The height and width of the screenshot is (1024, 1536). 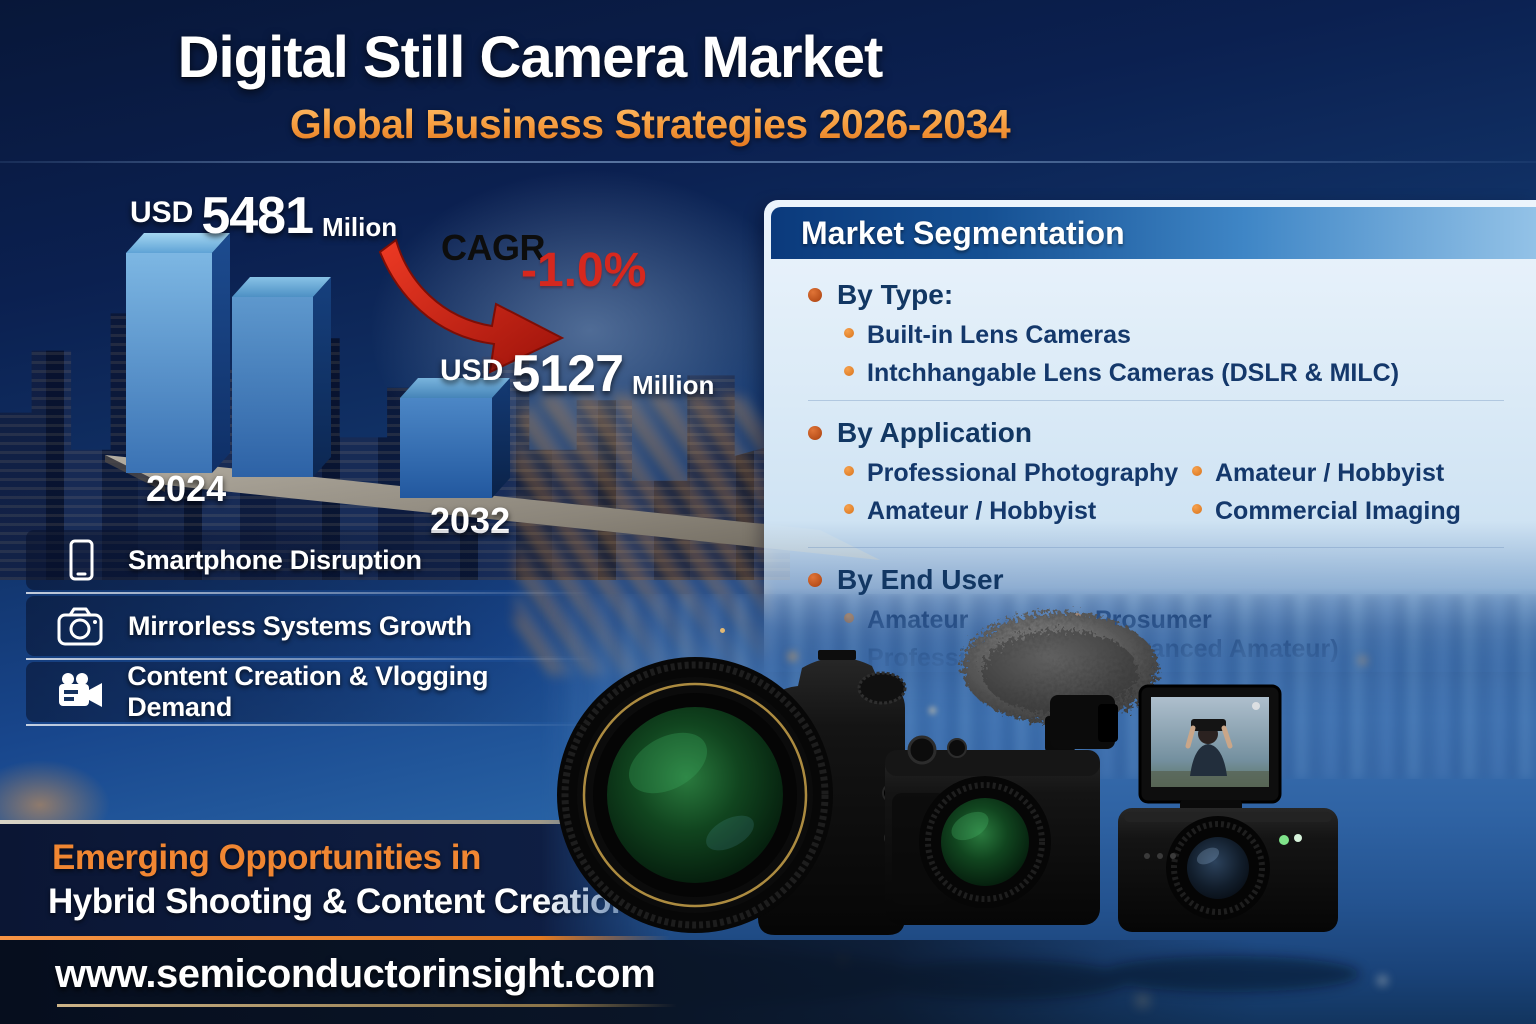 I want to click on value-2024: 5481, so click(x=257, y=216).